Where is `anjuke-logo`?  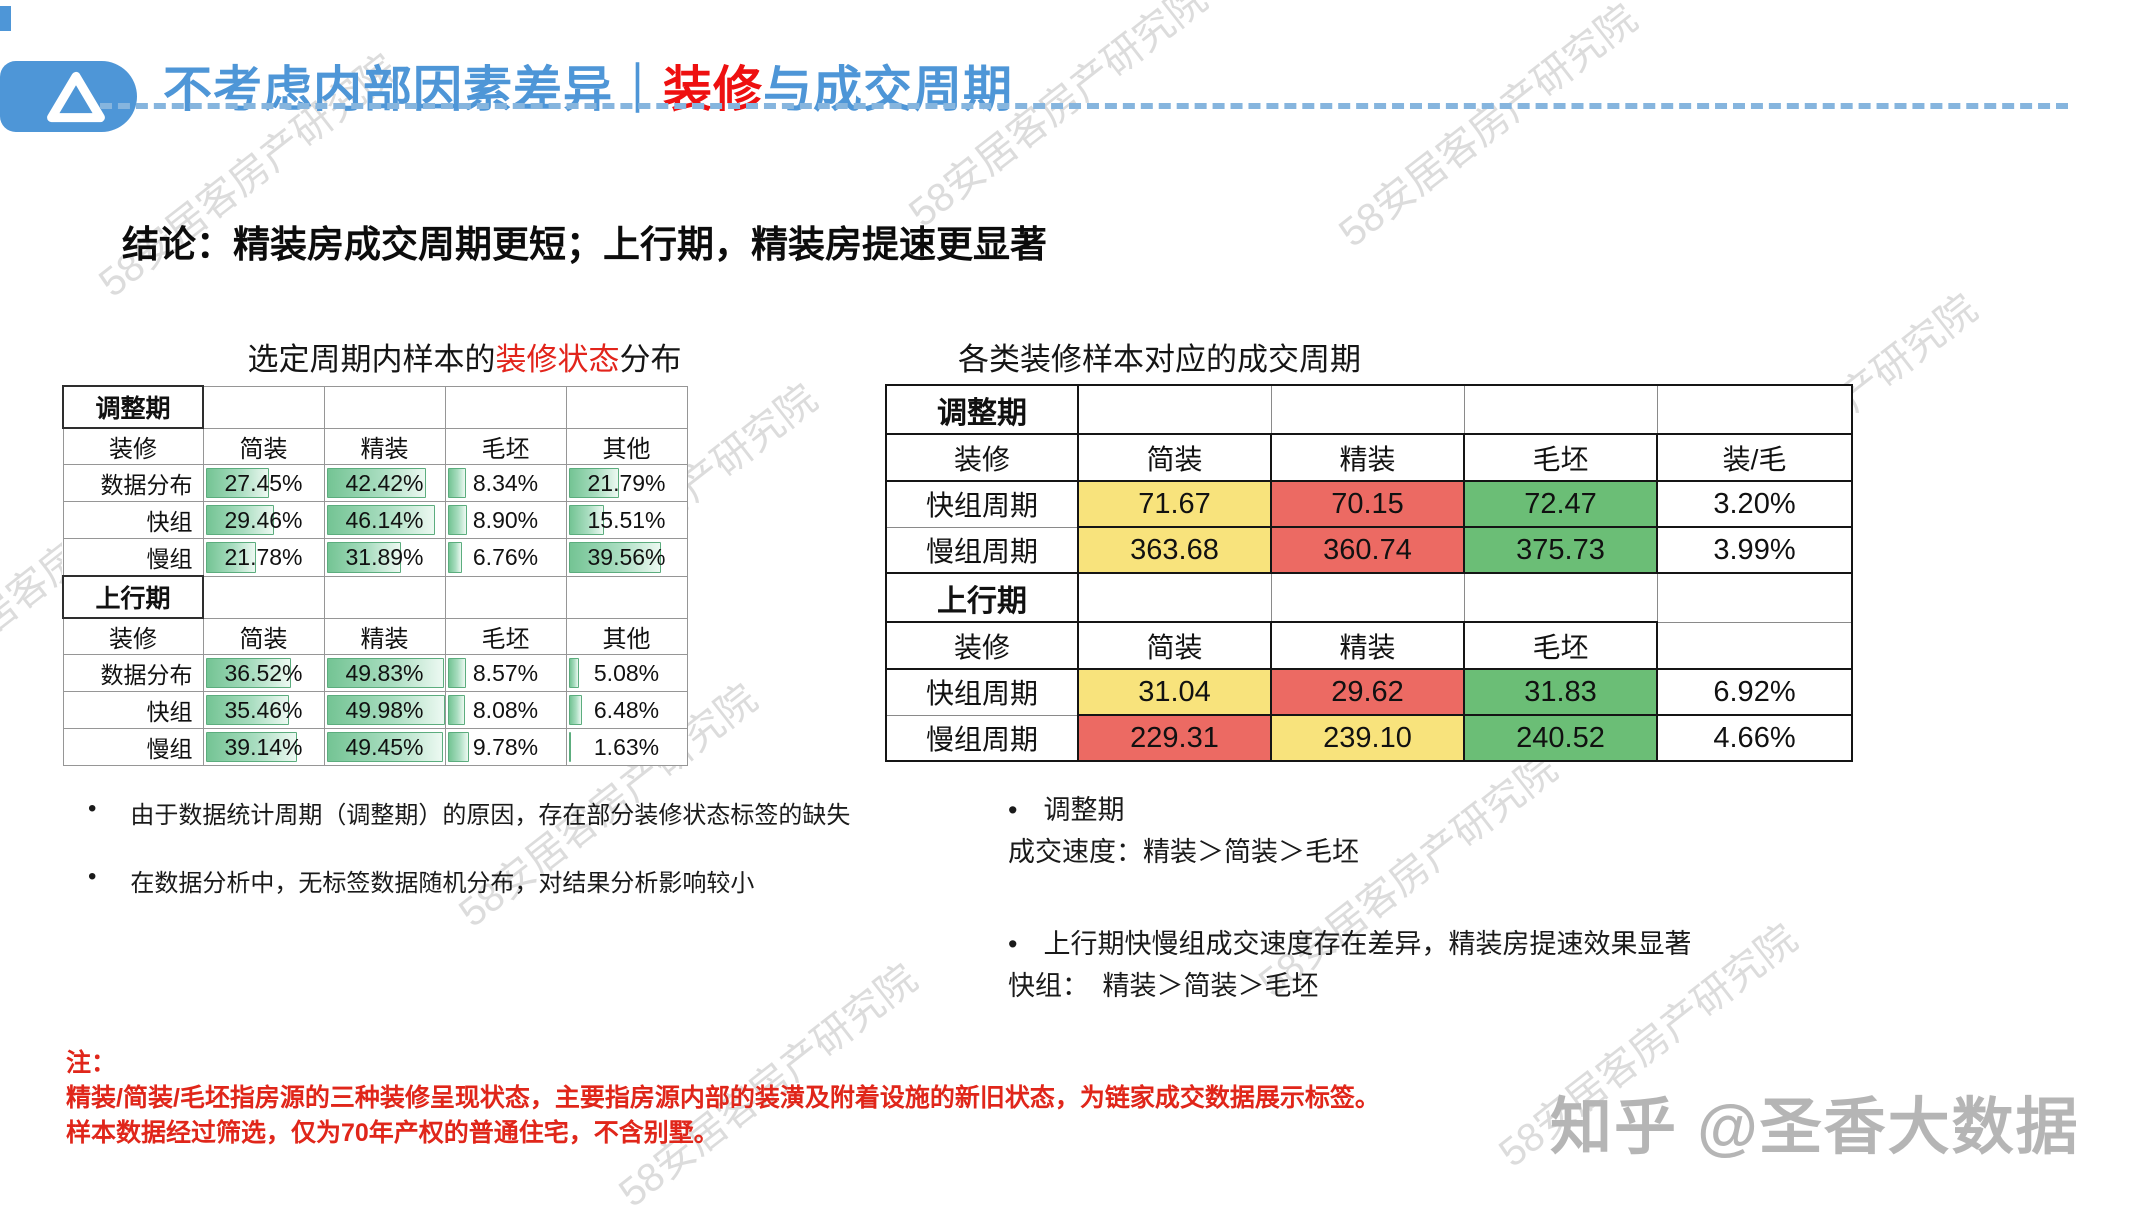 anjuke-logo is located at coordinates (68, 96).